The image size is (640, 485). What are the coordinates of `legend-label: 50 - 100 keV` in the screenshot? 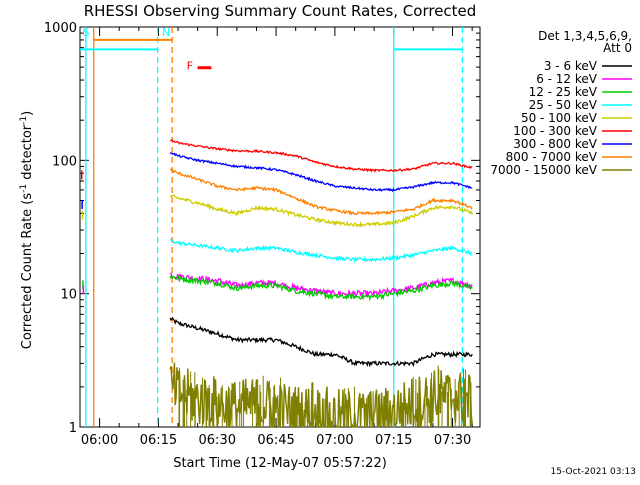 It's located at (559, 118).